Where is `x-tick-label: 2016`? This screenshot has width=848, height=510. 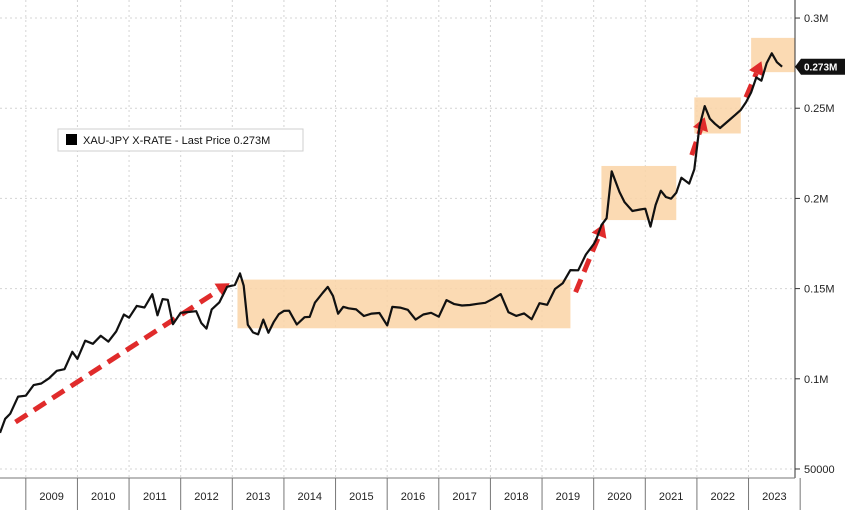 x-tick-label: 2016 is located at coordinates (413, 497).